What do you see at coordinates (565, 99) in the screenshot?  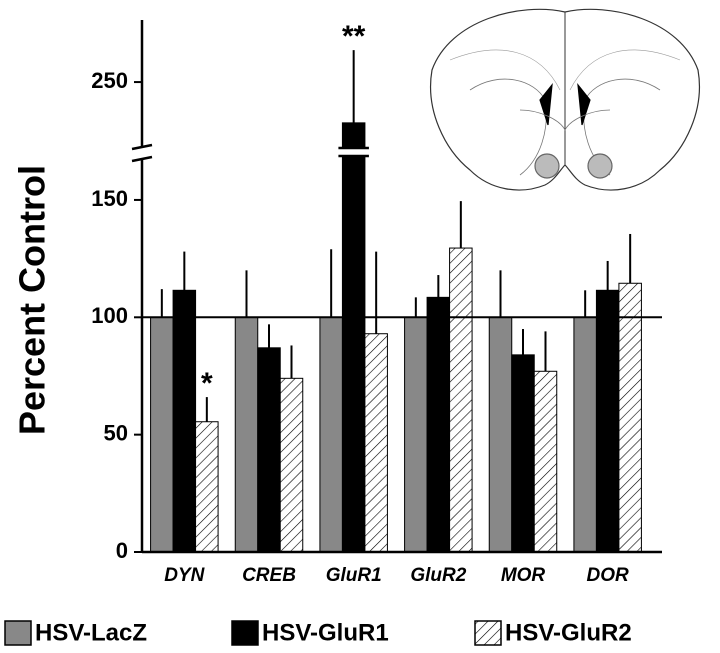 I see `brain-diagram` at bounding box center [565, 99].